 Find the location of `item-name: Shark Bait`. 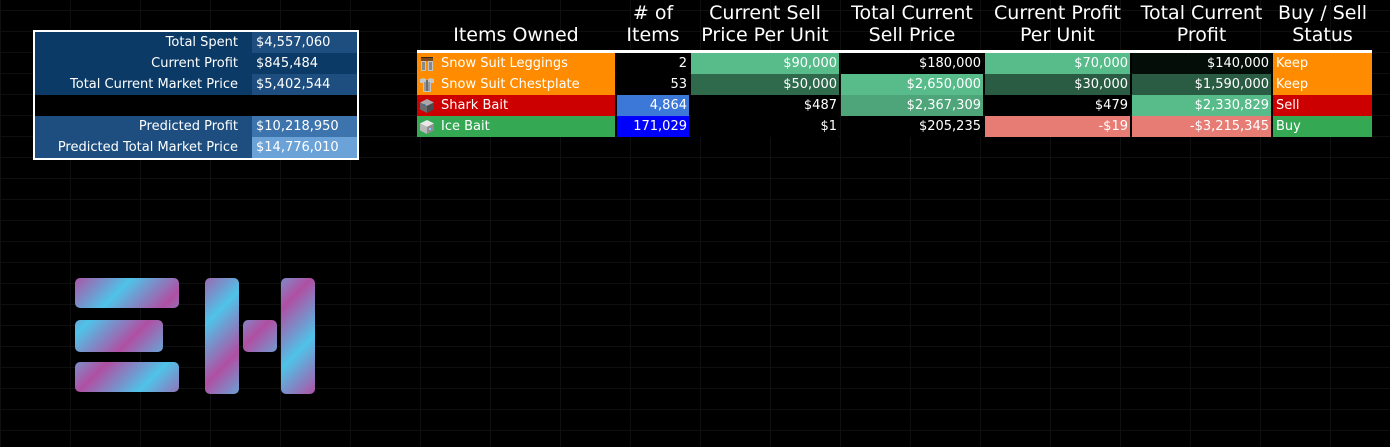

item-name: Shark Bait is located at coordinates (475, 105).